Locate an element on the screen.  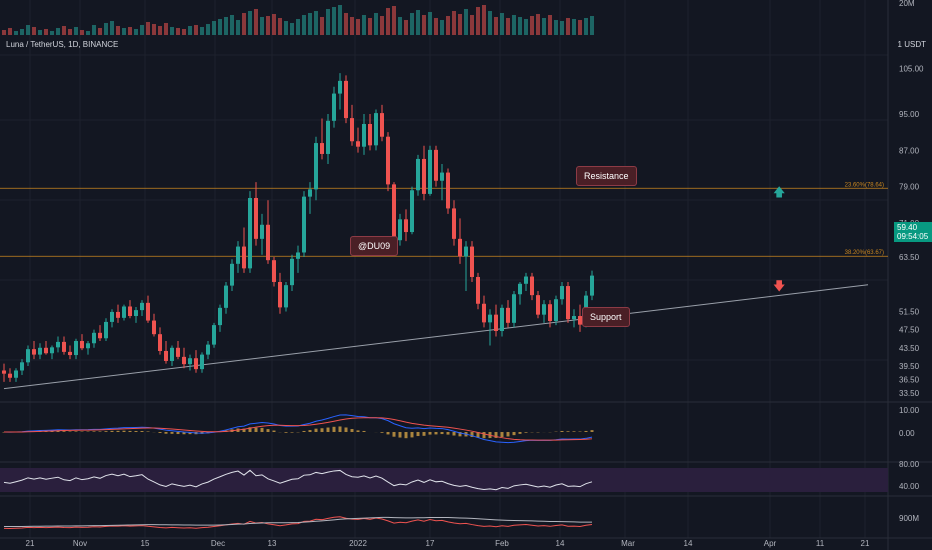
macd-axis-label: 10.00 is located at coordinates (909, 410).